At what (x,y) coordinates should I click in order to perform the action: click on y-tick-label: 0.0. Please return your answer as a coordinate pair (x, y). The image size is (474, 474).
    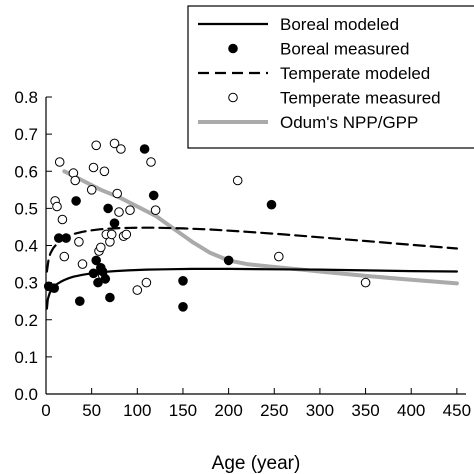
    Looking at the image, I should click on (26, 394).